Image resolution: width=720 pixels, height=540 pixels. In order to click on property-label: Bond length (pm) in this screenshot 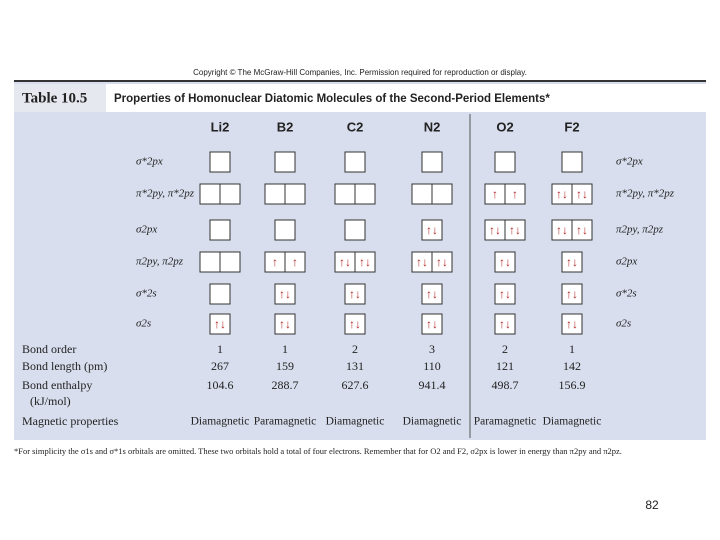, I will do `click(64, 366)`.